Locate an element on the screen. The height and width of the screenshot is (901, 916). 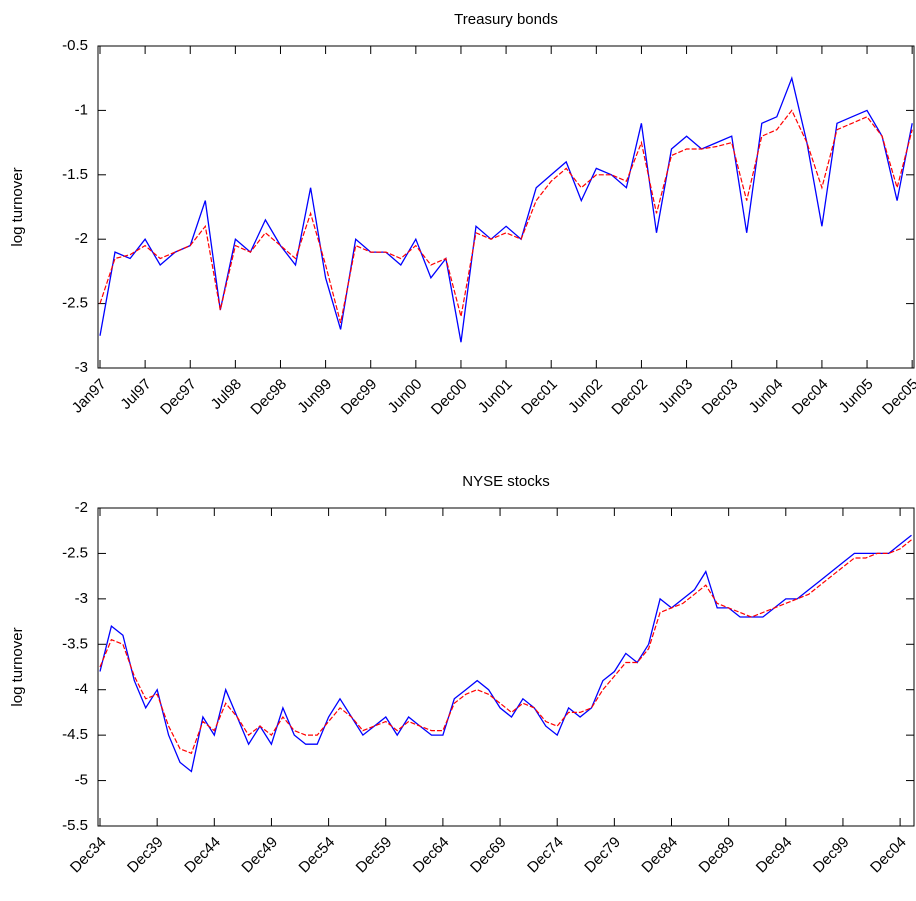
y-tick-label: -4 is located at coordinates (81, 689).